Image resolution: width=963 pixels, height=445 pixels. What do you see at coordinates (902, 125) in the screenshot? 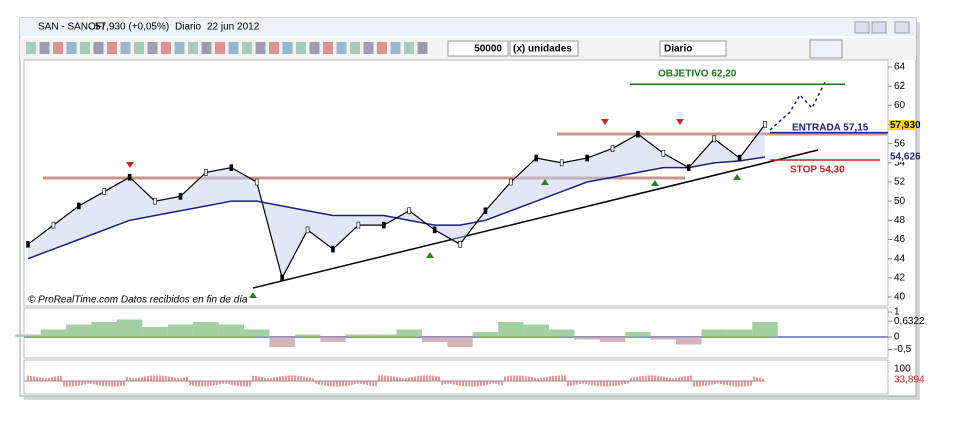
I see `price-marker` at bounding box center [902, 125].